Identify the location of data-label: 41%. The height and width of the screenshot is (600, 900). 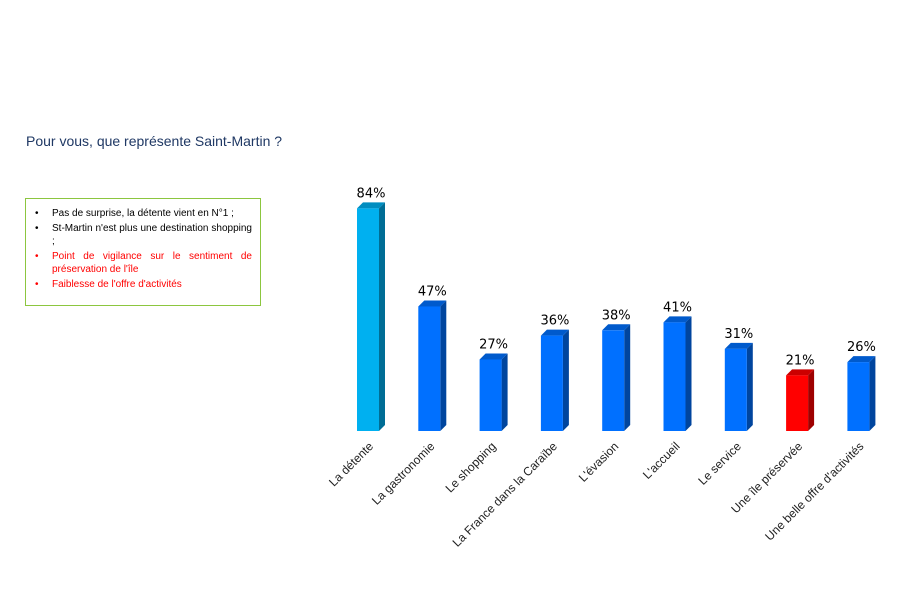
(677, 307).